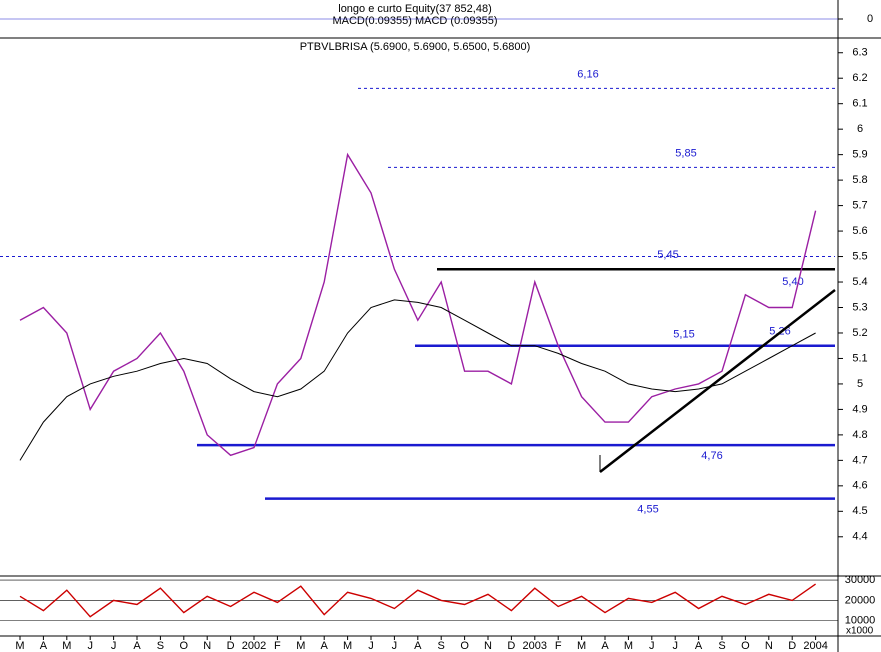 The image size is (881, 652). Describe the element at coordinates (859, 78) in the screenshot. I see `y-tick-label: 6.2` at that location.